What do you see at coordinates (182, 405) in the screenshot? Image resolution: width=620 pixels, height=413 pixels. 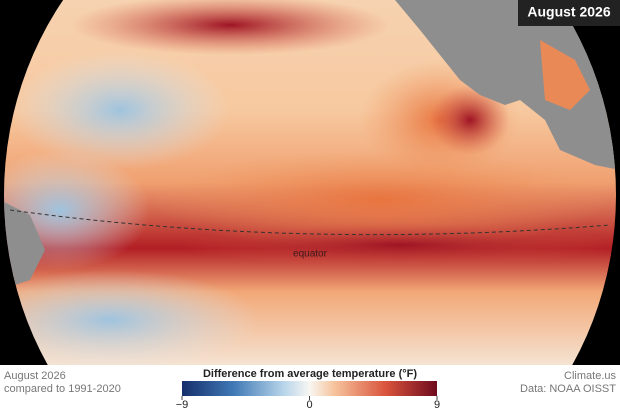 I see `colorbar-tick-label: −9` at bounding box center [182, 405].